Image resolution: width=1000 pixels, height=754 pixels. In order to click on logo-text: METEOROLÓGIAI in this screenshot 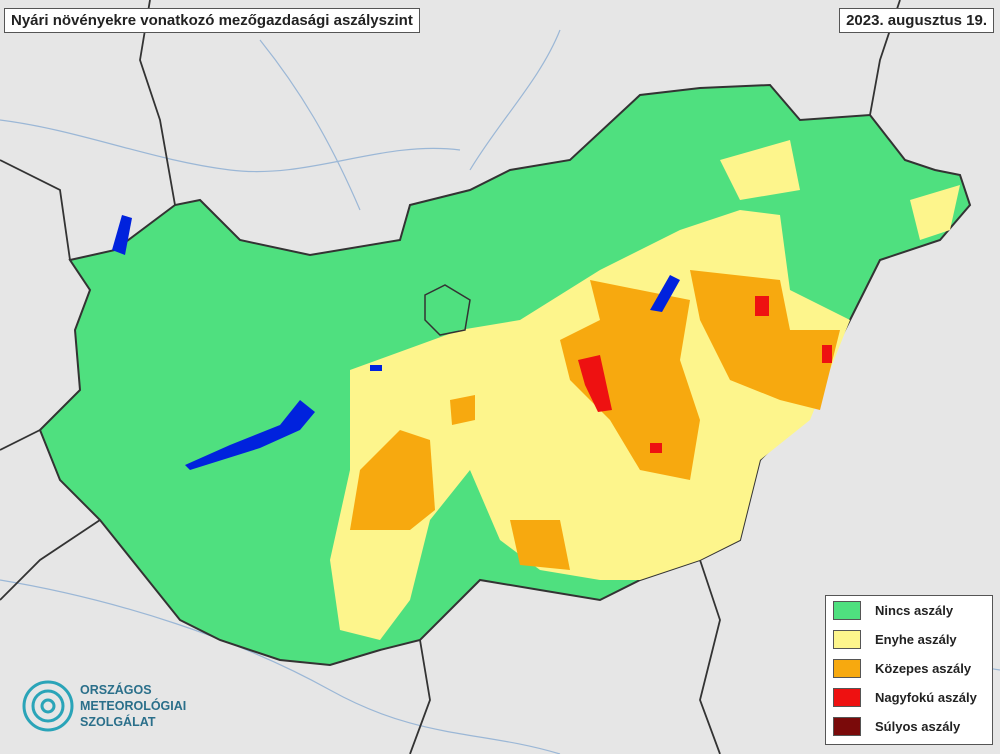, I will do `click(133, 706)`.